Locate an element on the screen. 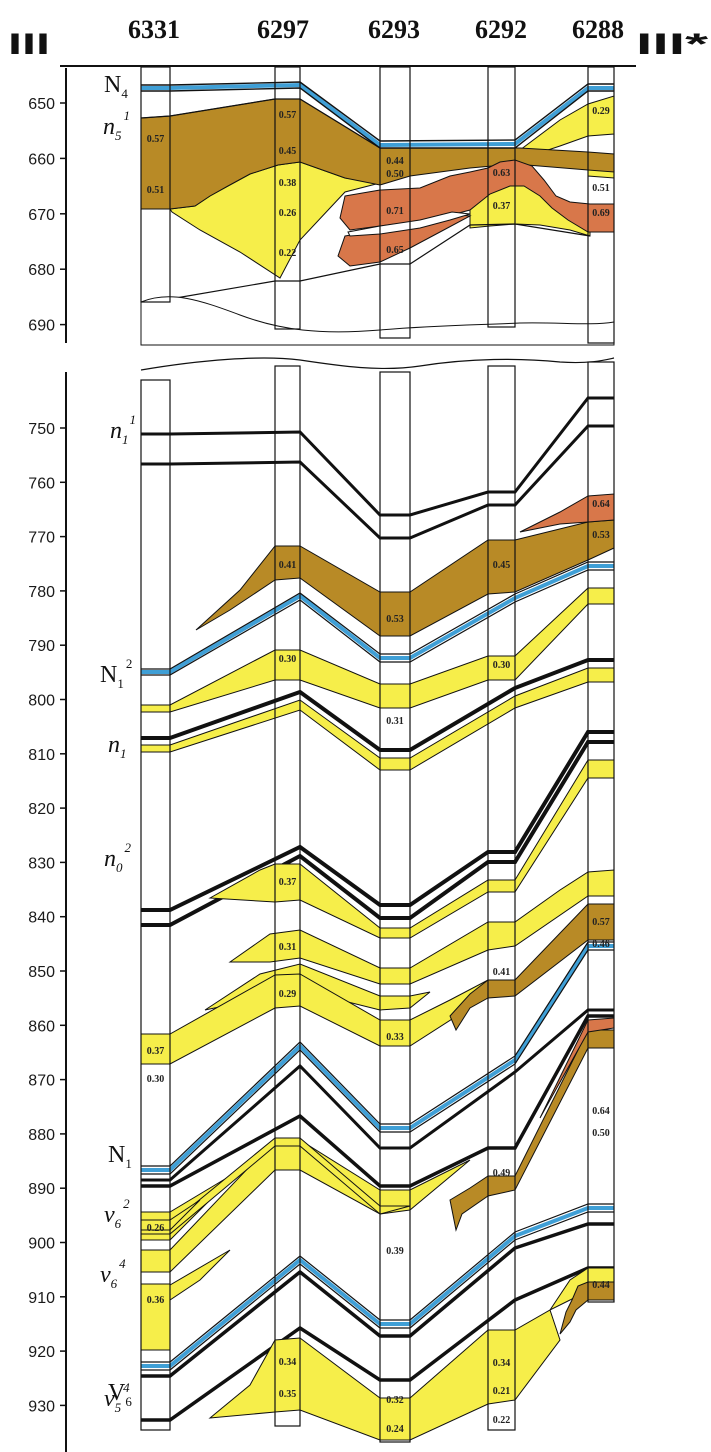 This screenshot has width=711, height=1452. lower-marker-n1 is located at coordinates (377, 1058).